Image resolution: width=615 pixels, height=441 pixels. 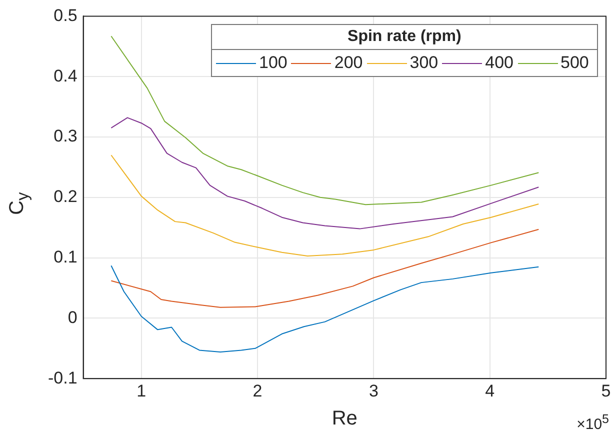 I want to click on x-tick-label: 3, so click(x=373, y=390).